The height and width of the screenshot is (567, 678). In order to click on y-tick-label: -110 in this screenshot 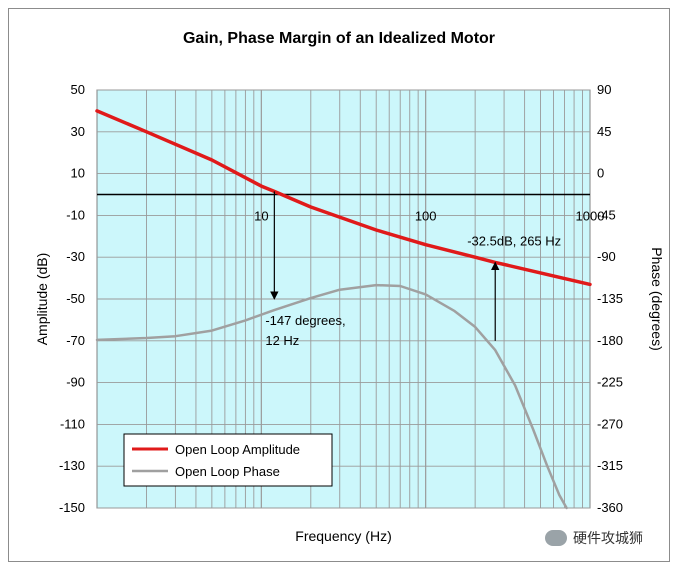, I will do `click(72, 423)`.